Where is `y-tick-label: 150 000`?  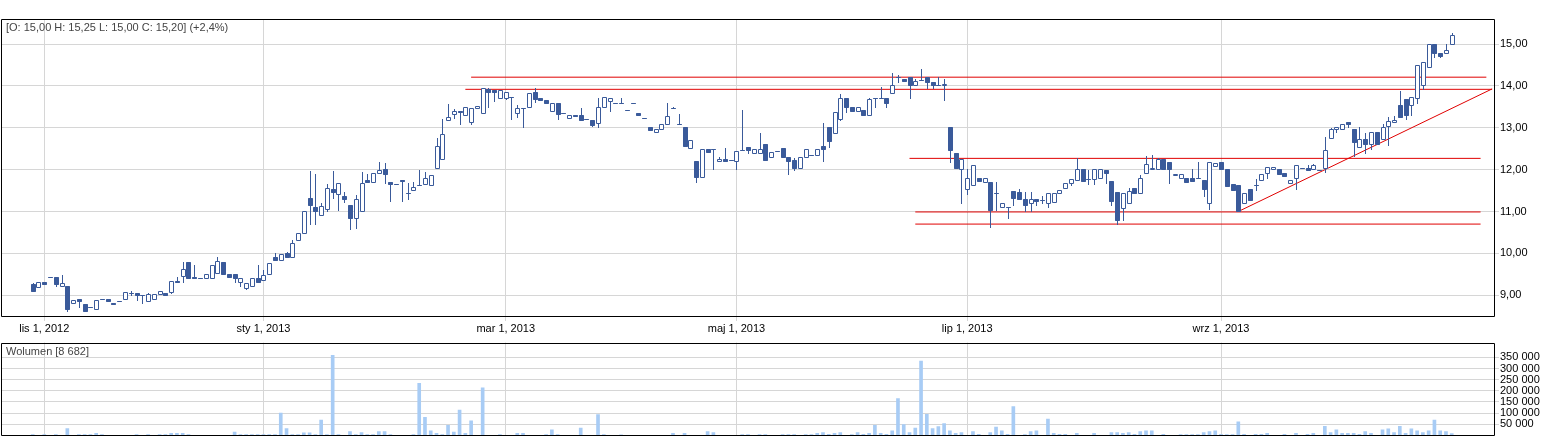 y-tick-label: 150 000 is located at coordinates (1520, 400).